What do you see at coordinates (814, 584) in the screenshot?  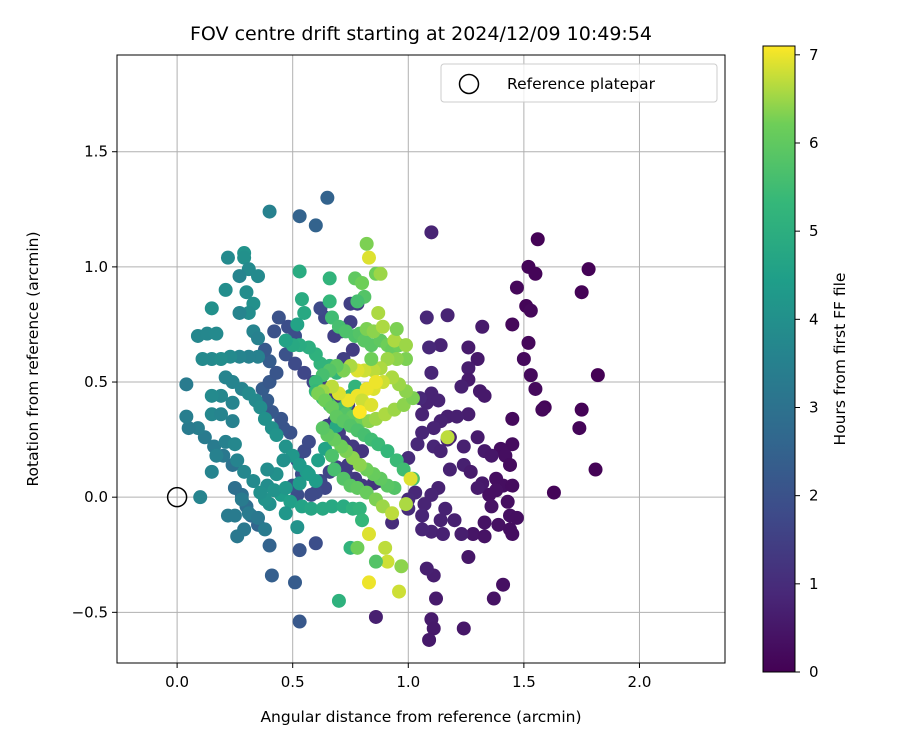 I see `colorbar-tick-label: 1` at bounding box center [814, 584].